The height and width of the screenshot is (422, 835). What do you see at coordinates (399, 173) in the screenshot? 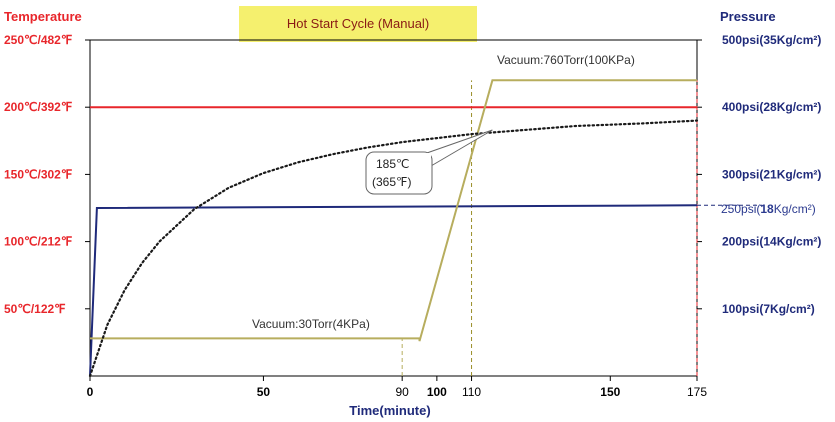
I see `callout-box` at bounding box center [399, 173].